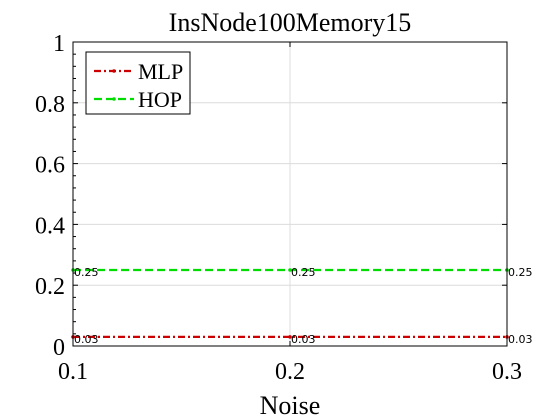 Image resolution: width=560 pixels, height=420 pixels. I want to click on x-axis-label: Noise, so click(290, 405).